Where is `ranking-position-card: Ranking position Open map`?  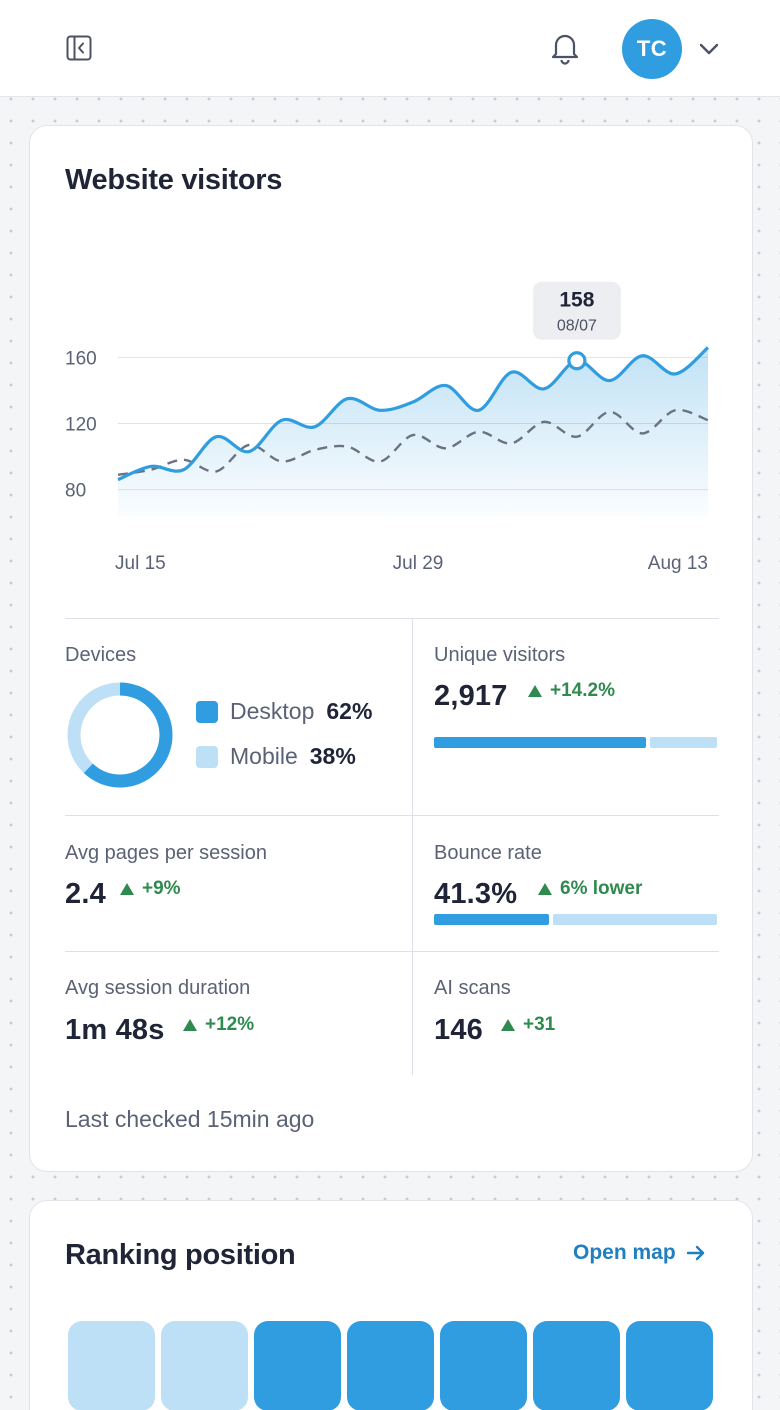 ranking-position-card: Ranking position Open map is located at coordinates (391, 1305).